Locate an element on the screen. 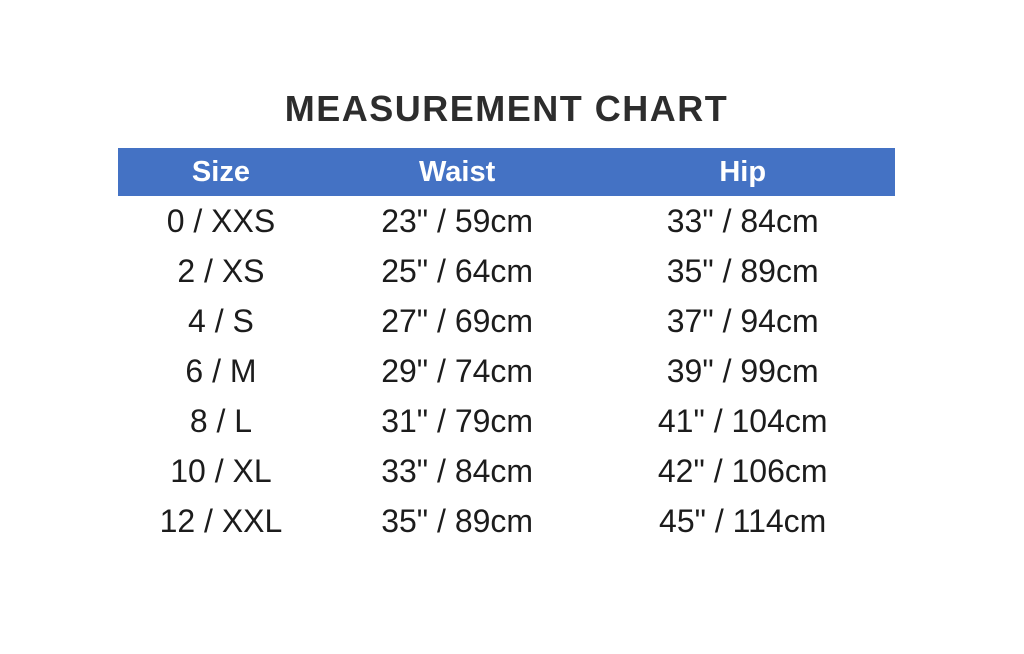  table-row: 10 / XL 33" / 84cm 42" / 106cm is located at coordinates (506, 471).